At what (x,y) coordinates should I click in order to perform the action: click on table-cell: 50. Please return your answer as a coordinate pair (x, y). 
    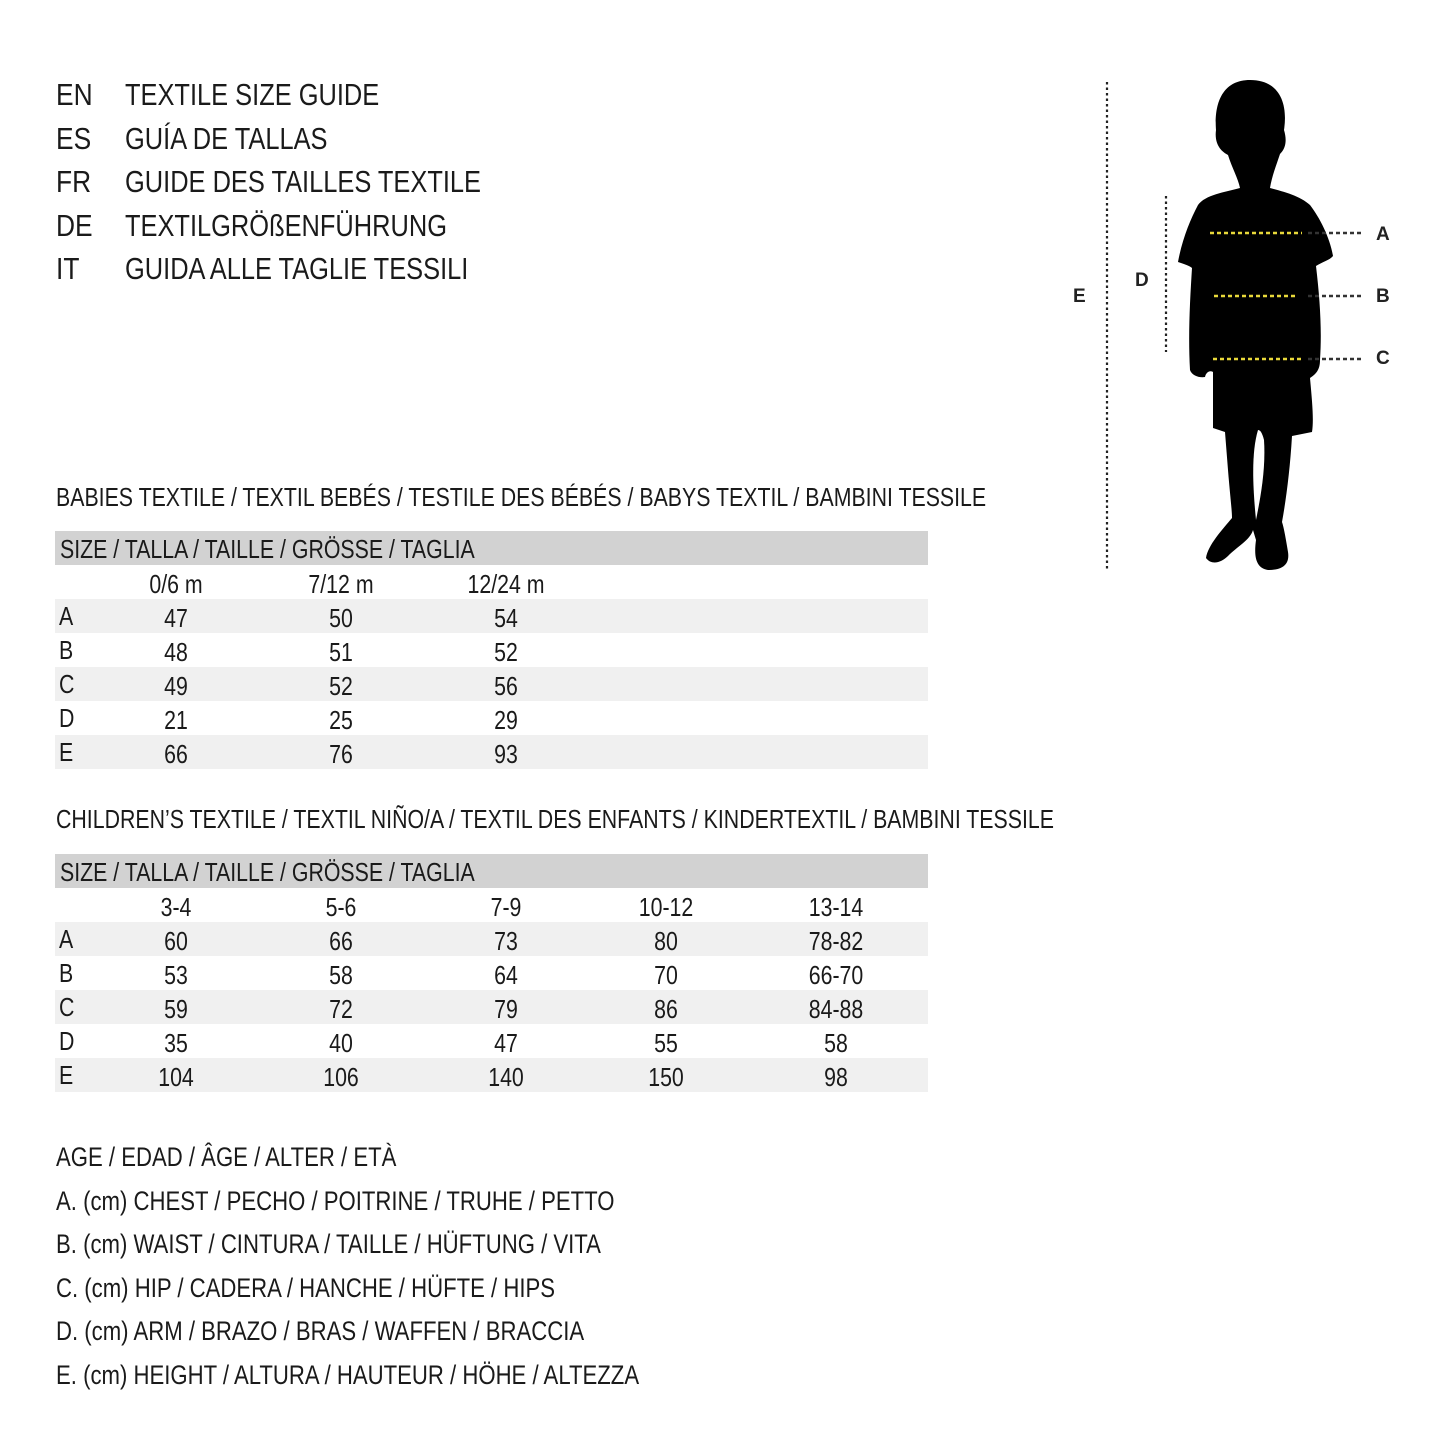
    Looking at the image, I should click on (341, 618).